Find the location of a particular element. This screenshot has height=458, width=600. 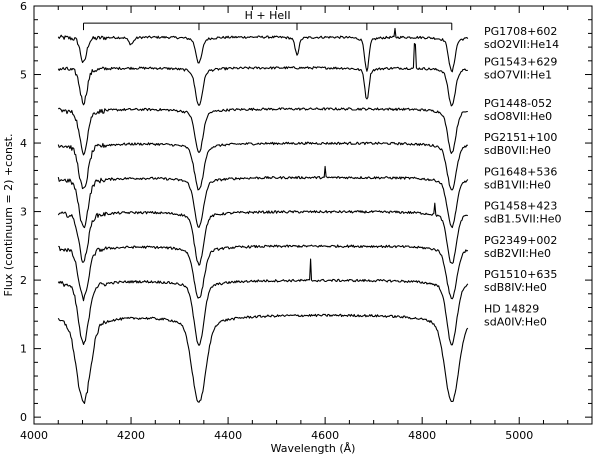

y-tick-label: 5 is located at coordinates (23, 75).